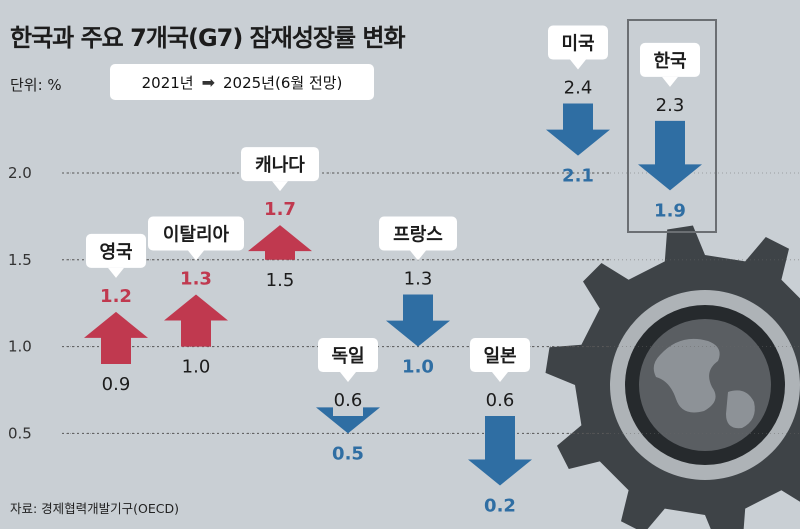  I want to click on country-name: 미국, so click(577, 44).